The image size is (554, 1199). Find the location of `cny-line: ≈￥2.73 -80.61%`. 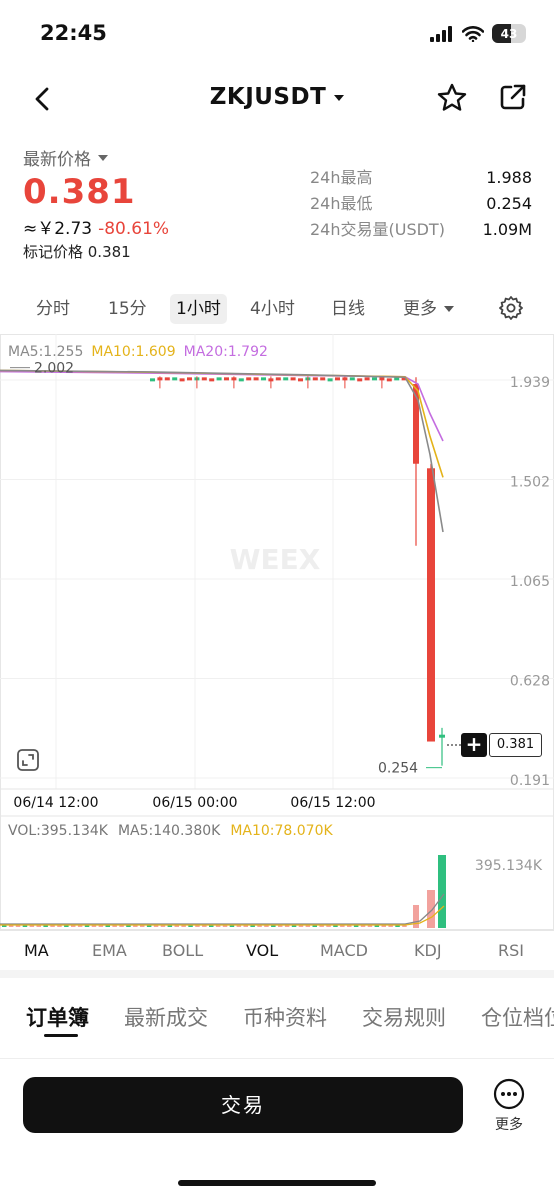

cny-line: ≈￥2.73 -80.61% is located at coordinates (96, 226).